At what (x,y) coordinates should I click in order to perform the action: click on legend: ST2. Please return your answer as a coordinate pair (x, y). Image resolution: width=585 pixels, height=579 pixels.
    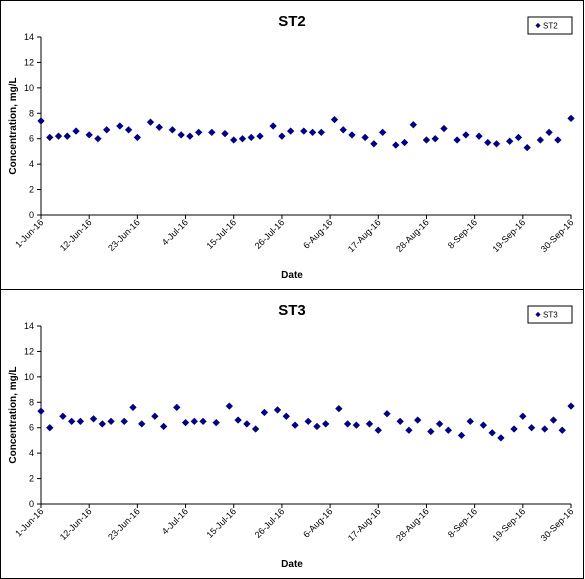
    Looking at the image, I should click on (550, 25).